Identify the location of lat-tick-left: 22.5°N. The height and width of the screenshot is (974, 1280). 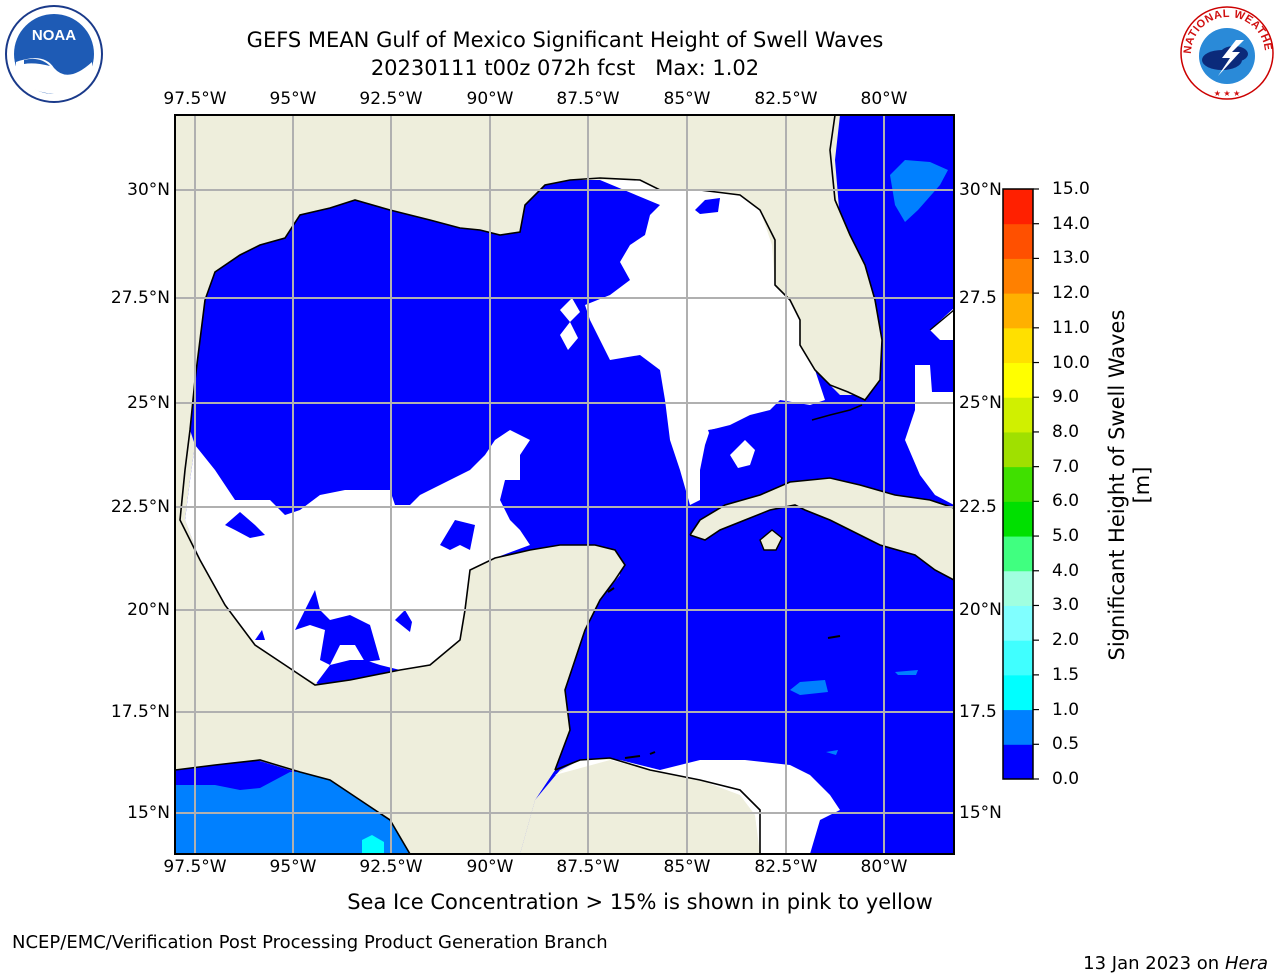
(140, 507).